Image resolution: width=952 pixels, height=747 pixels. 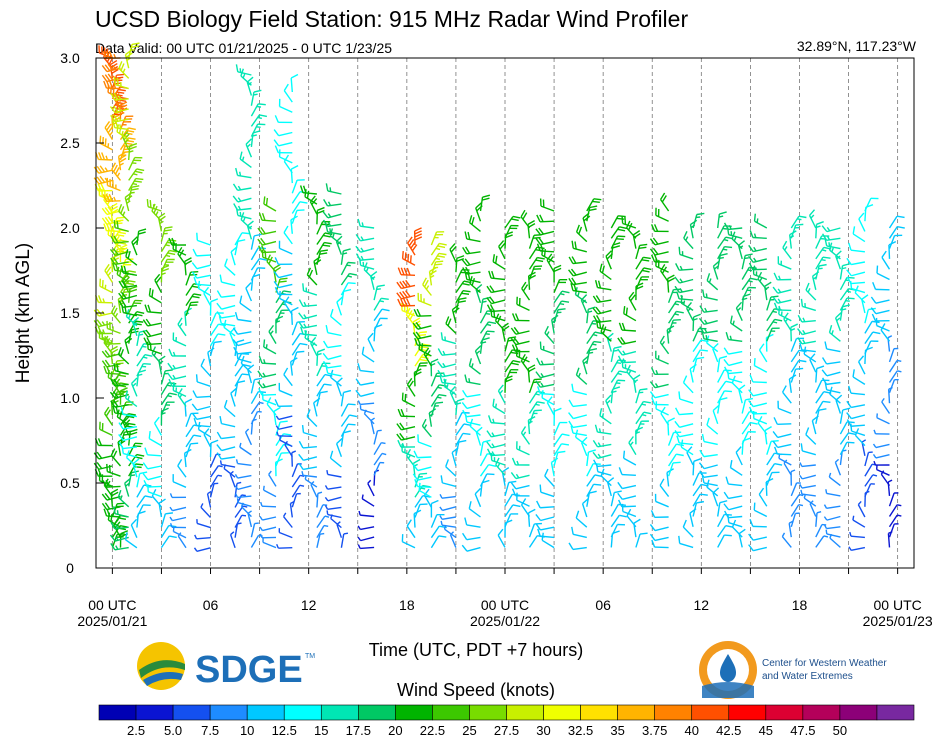 I want to click on y-axis: 0 0.5 1.0 1.5 2.0 2.5 3.0, so click(x=82, y=313).